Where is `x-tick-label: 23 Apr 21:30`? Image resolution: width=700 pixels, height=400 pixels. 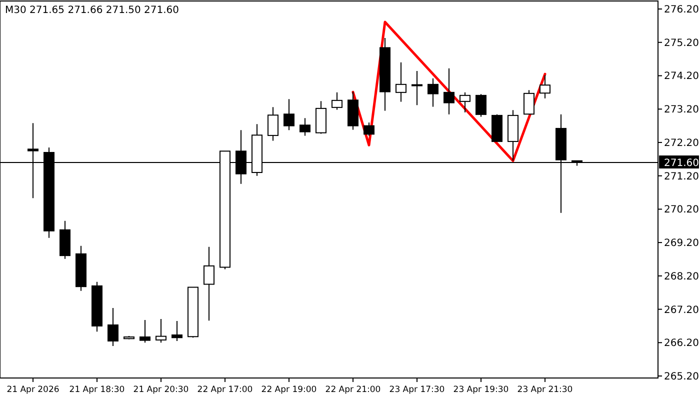
x-tick-label: 23 Apr 21:30 is located at coordinates (545, 390).